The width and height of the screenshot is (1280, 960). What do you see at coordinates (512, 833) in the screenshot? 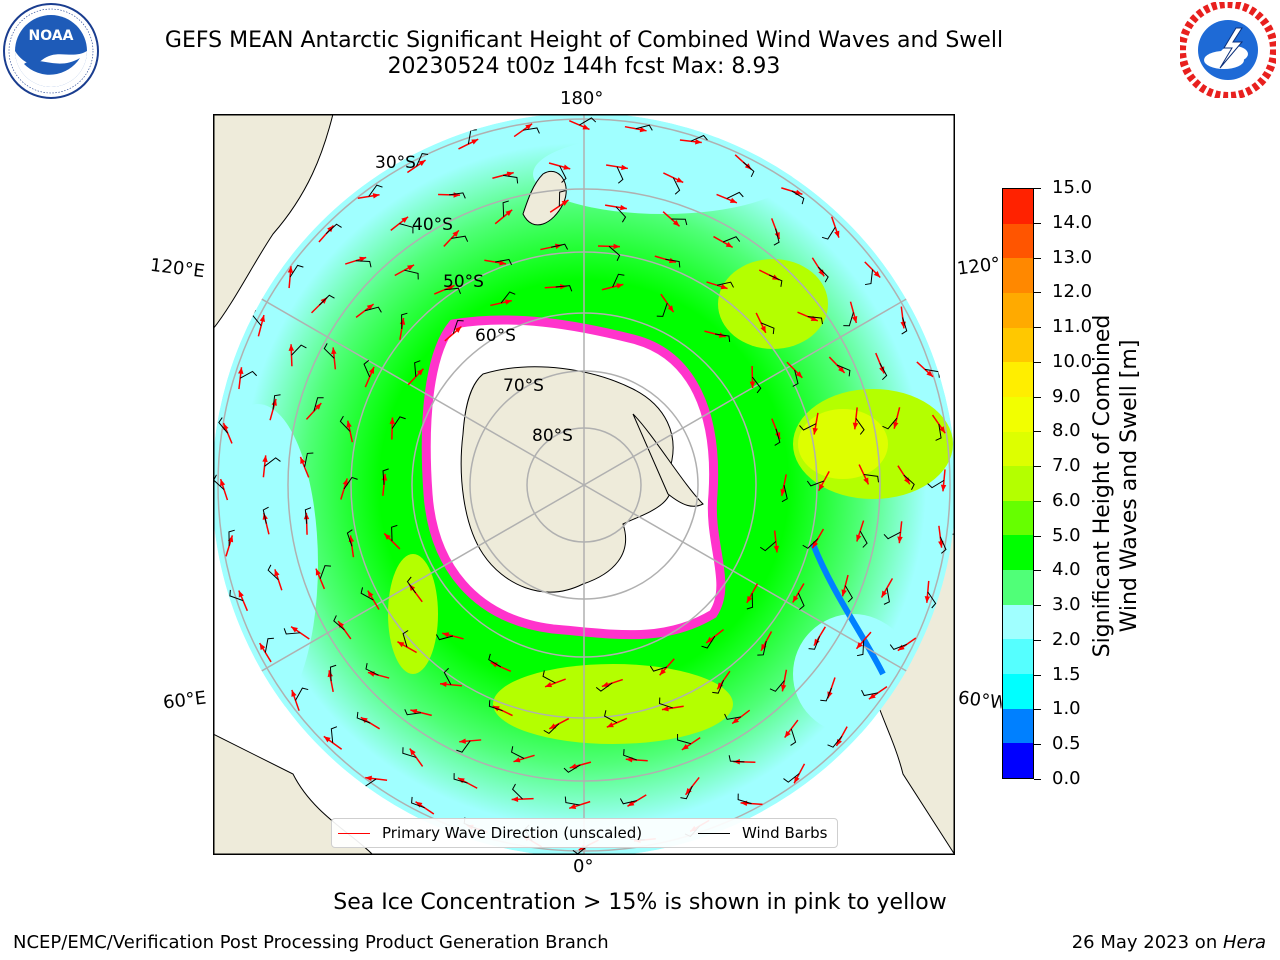
I see `legend-label: Primary Wave Direction (unscaled)` at bounding box center [512, 833].